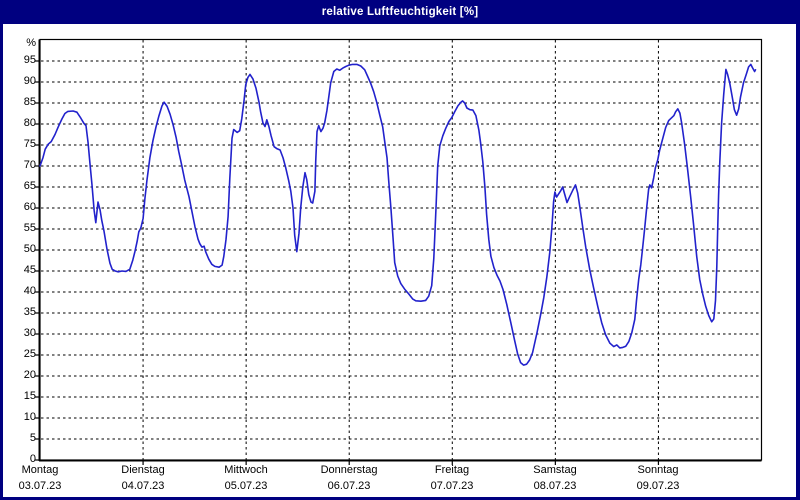  What do you see at coordinates (29, 333) in the screenshot?
I see `y-tick-label: 30` at bounding box center [29, 333].